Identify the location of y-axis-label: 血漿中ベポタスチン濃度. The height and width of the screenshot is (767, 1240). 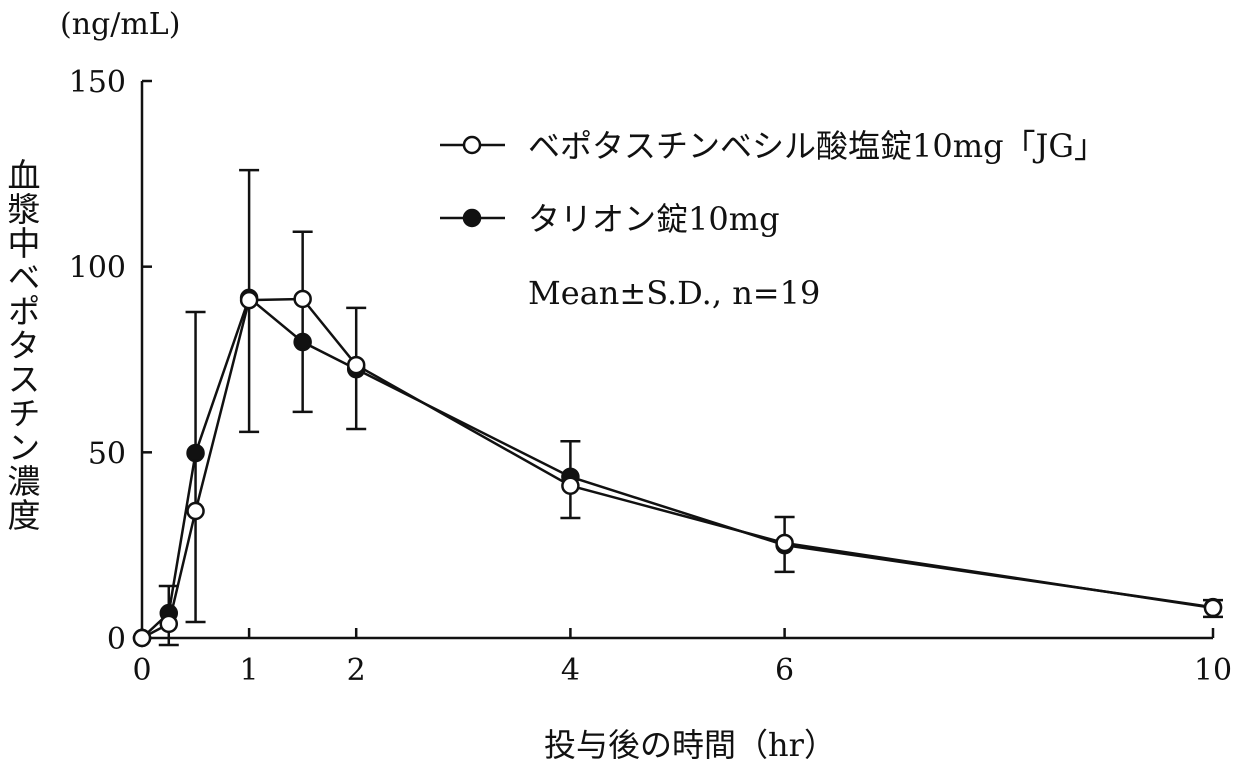
(21, 345).